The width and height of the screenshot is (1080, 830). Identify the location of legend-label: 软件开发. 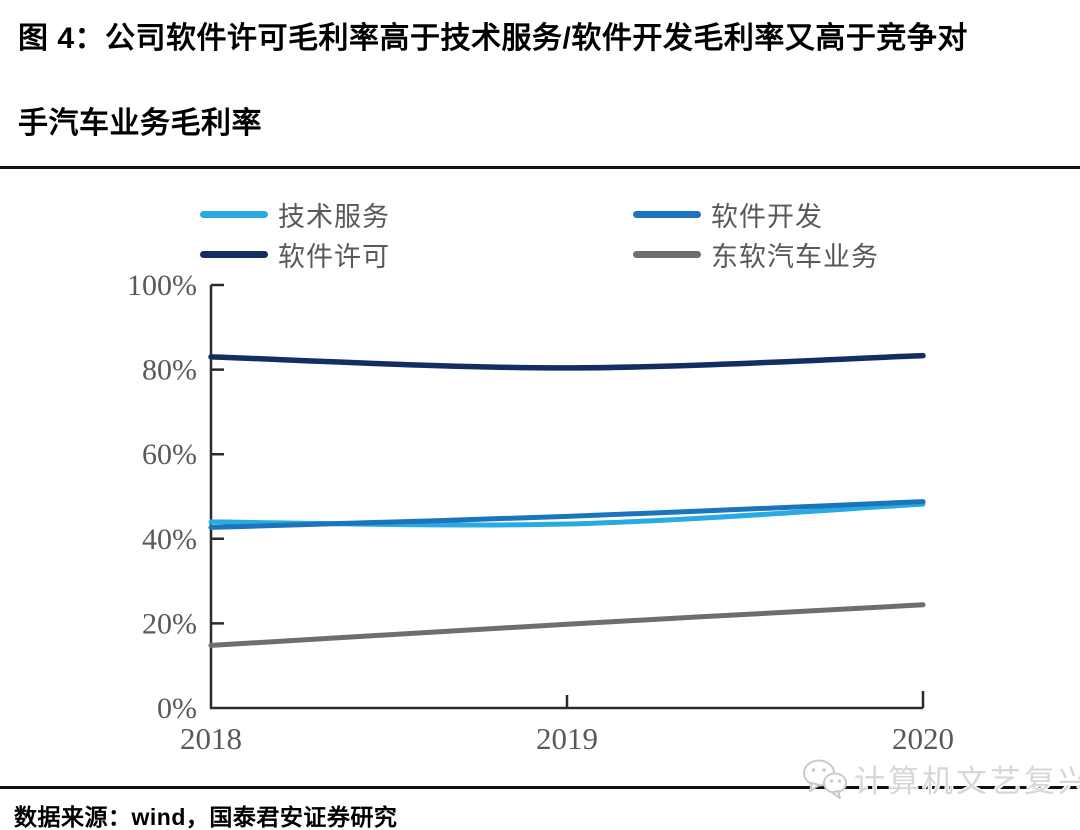
(767, 216).